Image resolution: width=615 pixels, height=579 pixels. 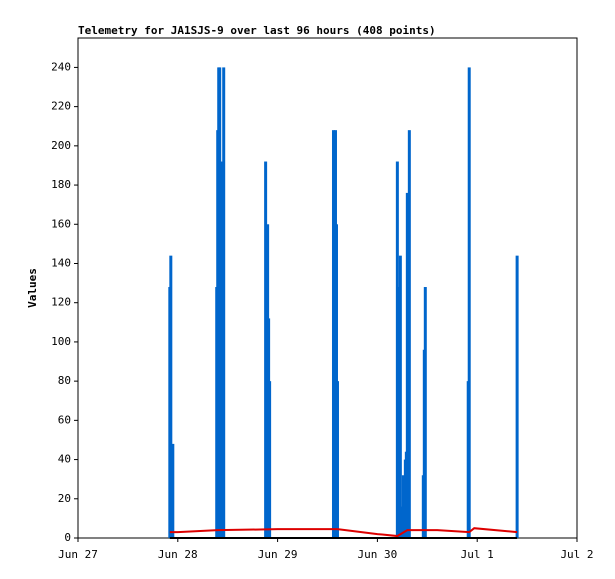 I want to click on y-tick-label: 200, so click(x=61, y=145).